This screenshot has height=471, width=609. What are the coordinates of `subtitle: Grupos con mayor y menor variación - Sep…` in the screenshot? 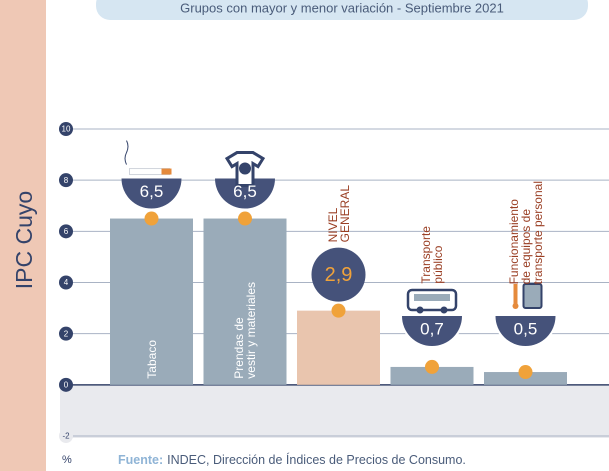 It's located at (342, 7).